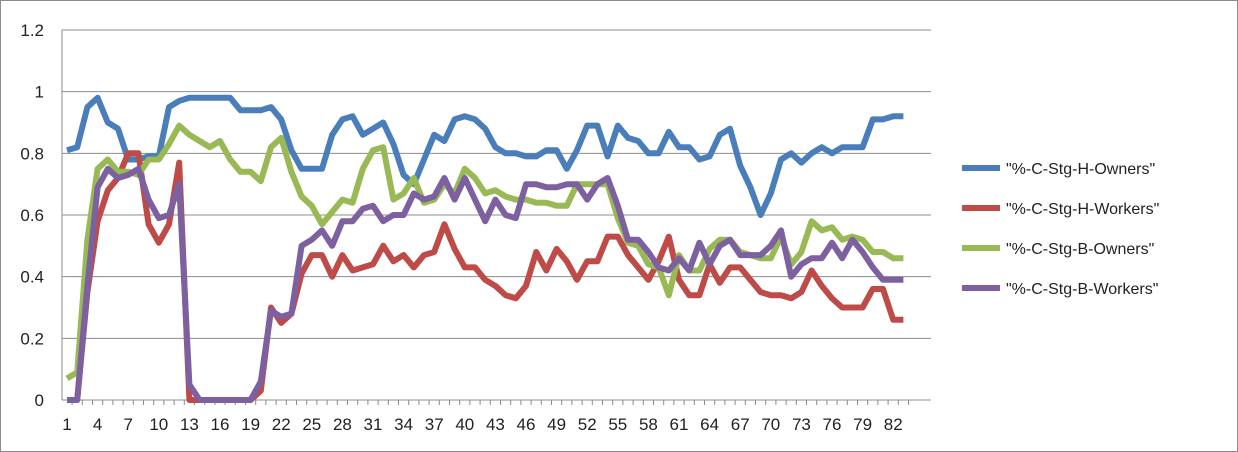 This screenshot has height=452, width=1238. I want to click on y-tick-label: 1, so click(39, 92).